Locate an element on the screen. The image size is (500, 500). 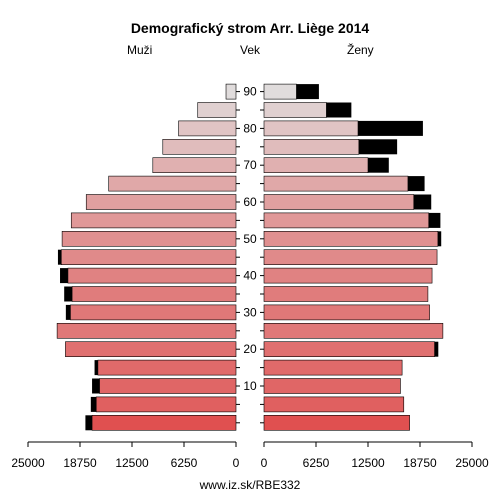
female-excess-90+ is located at coordinates (307, 92).